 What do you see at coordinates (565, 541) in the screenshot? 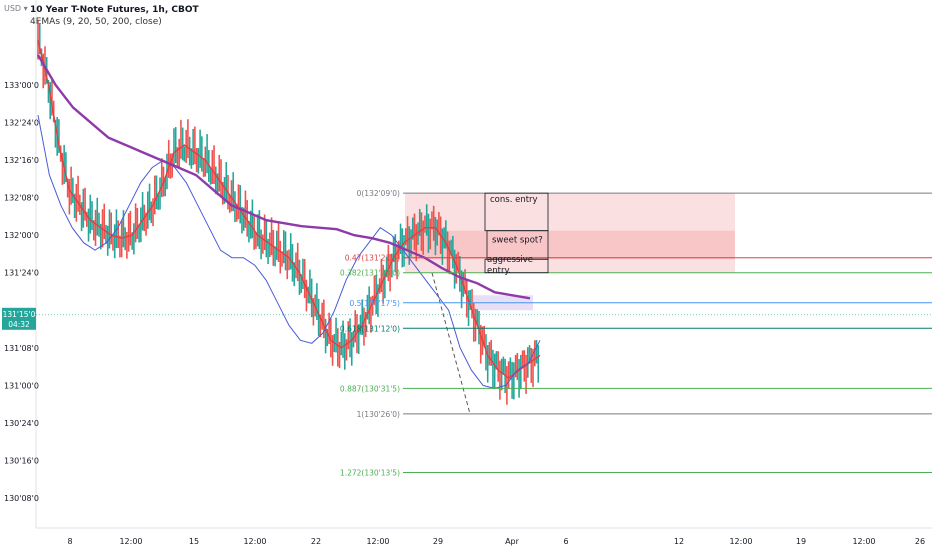
I see `x-tick-label: 6` at bounding box center [565, 541].